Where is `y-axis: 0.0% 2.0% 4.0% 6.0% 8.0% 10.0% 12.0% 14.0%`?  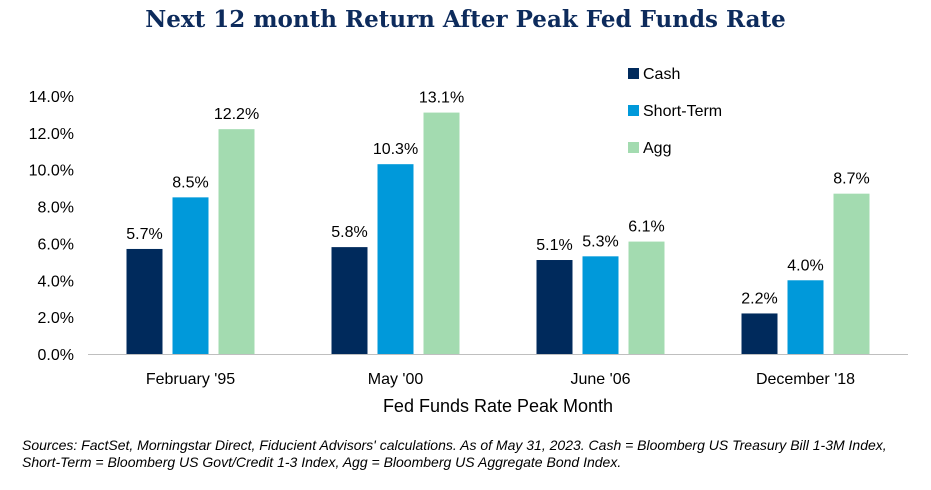
y-axis: 0.0% 2.0% 4.0% 6.0% 8.0% 10.0% 12.0% 14.0% is located at coordinates (51, 226).